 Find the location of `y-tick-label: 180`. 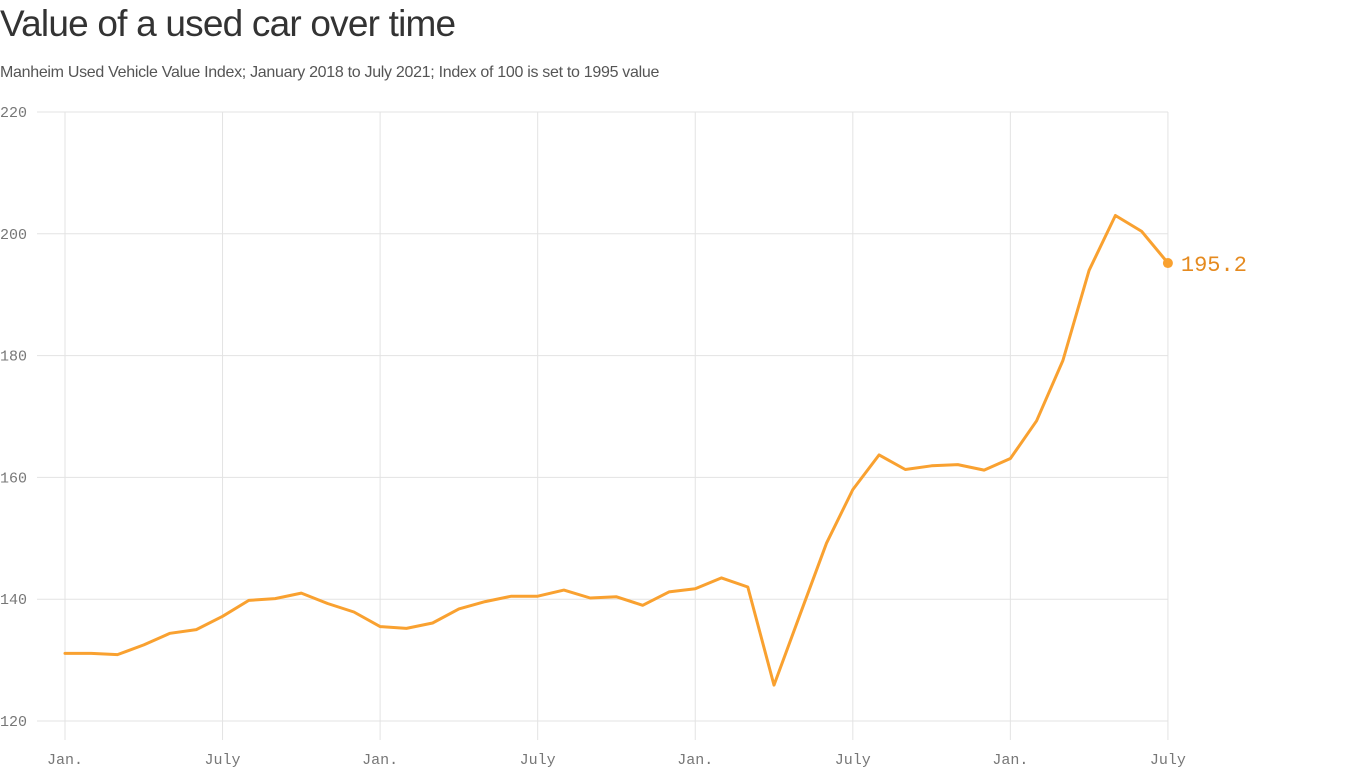

y-tick-label: 180 is located at coordinates (13, 357).